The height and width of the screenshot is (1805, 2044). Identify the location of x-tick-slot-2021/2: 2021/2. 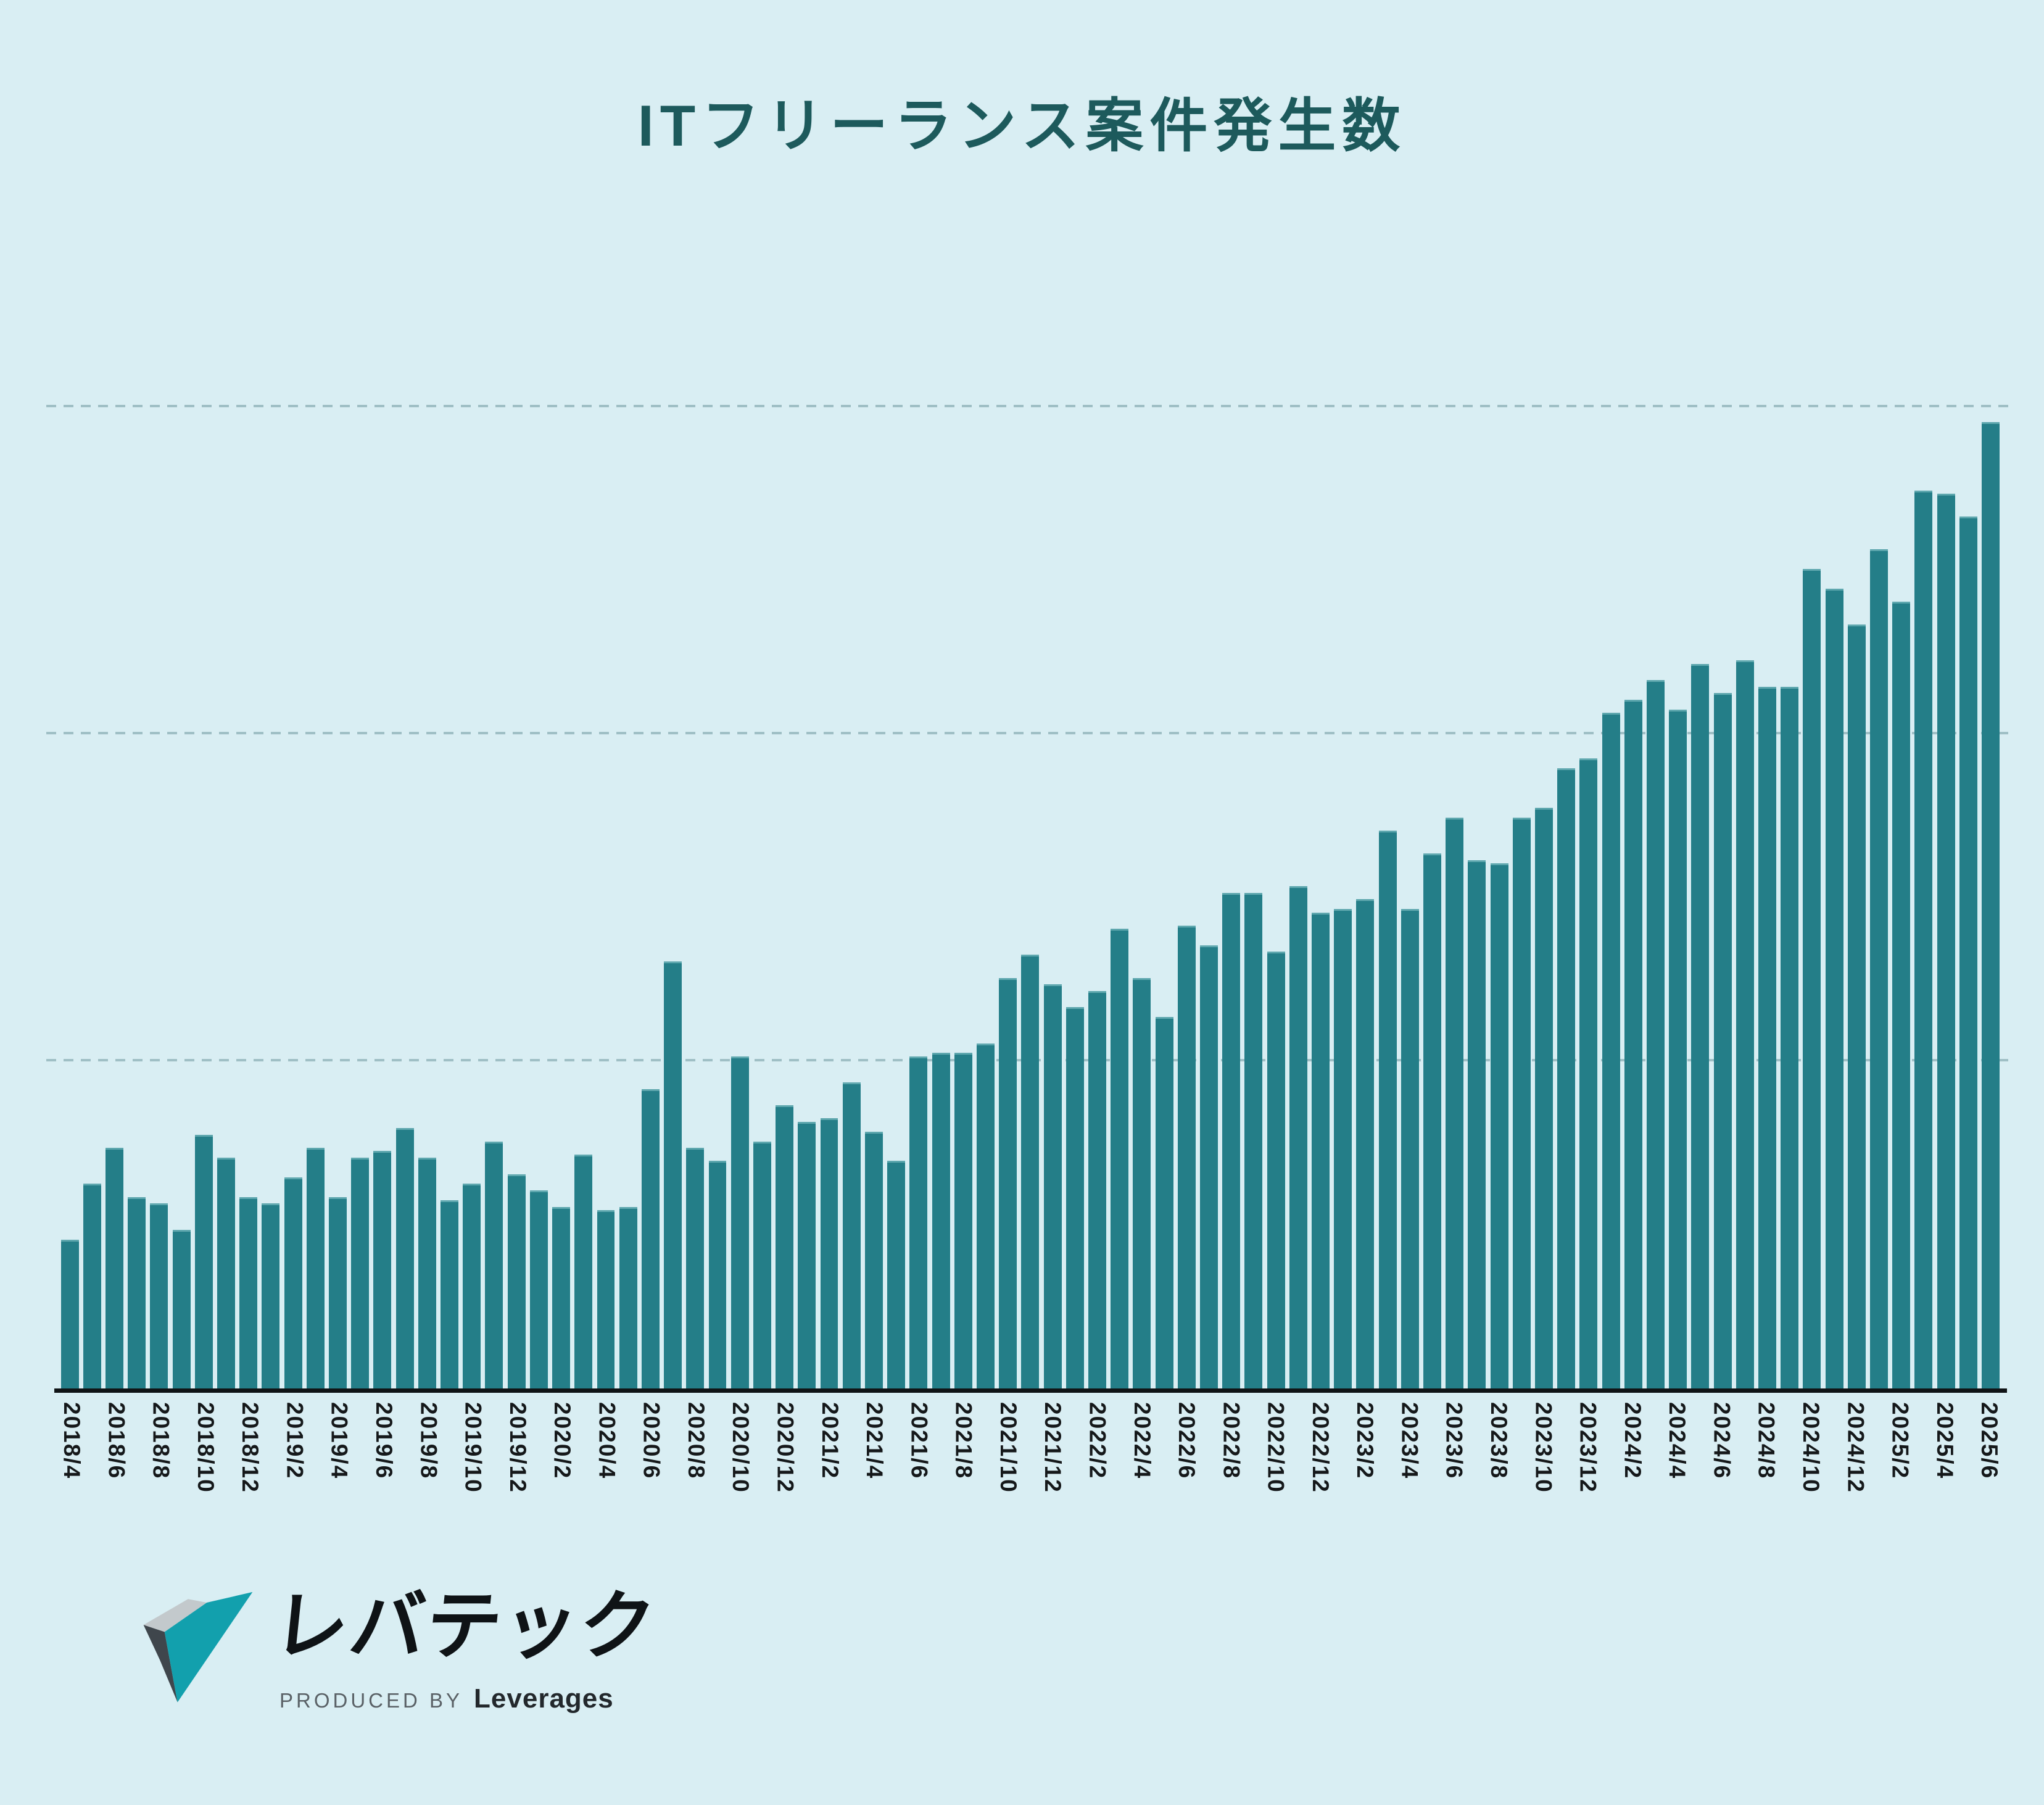
(830, 1476).